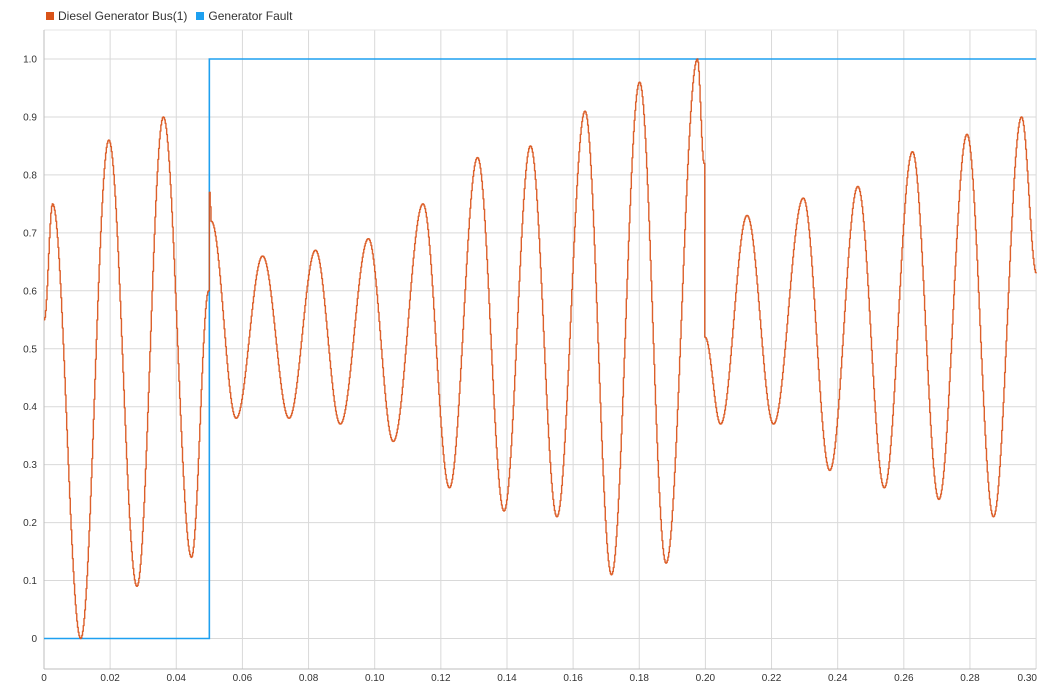 The image size is (1039, 689). Describe the element at coordinates (30, 581) in the screenshot. I see `y-tick-label: 0.1` at that location.